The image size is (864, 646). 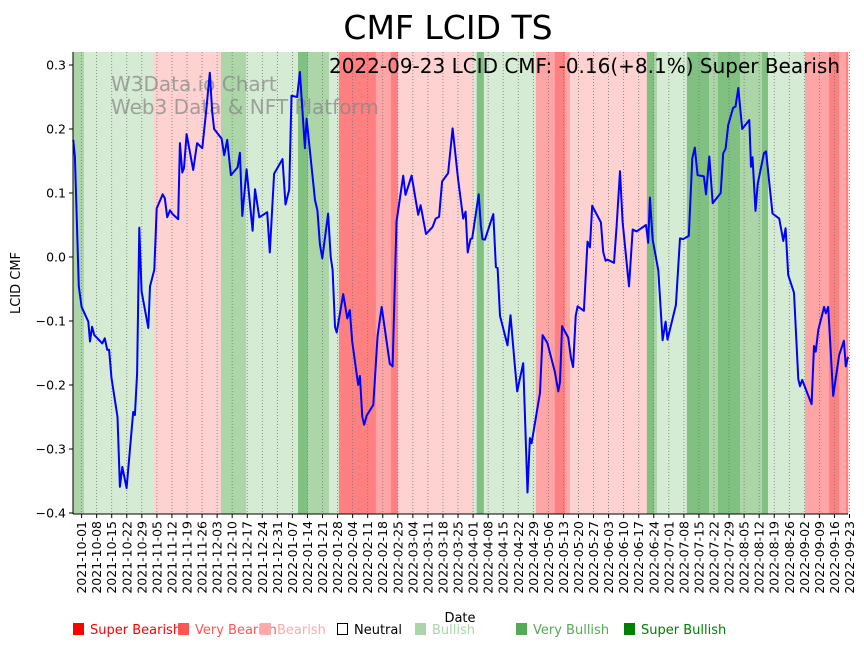 I want to click on x-tick-label: 2022-06-03, so click(x=608, y=557).